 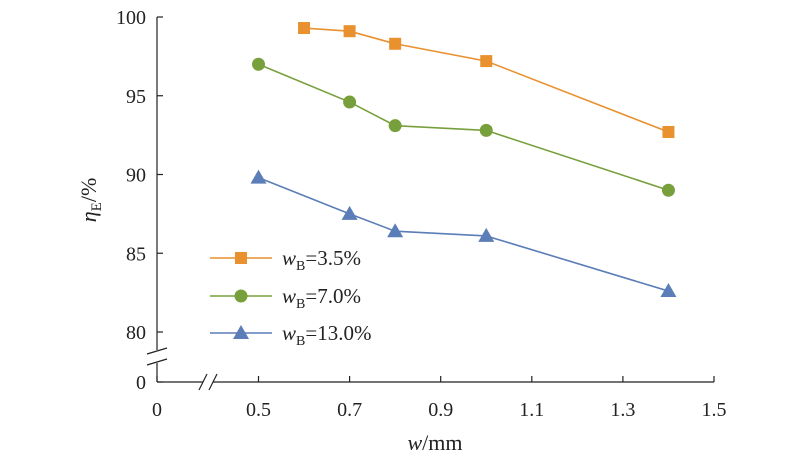 I want to click on y-tick-label: 80, so click(x=136, y=333).